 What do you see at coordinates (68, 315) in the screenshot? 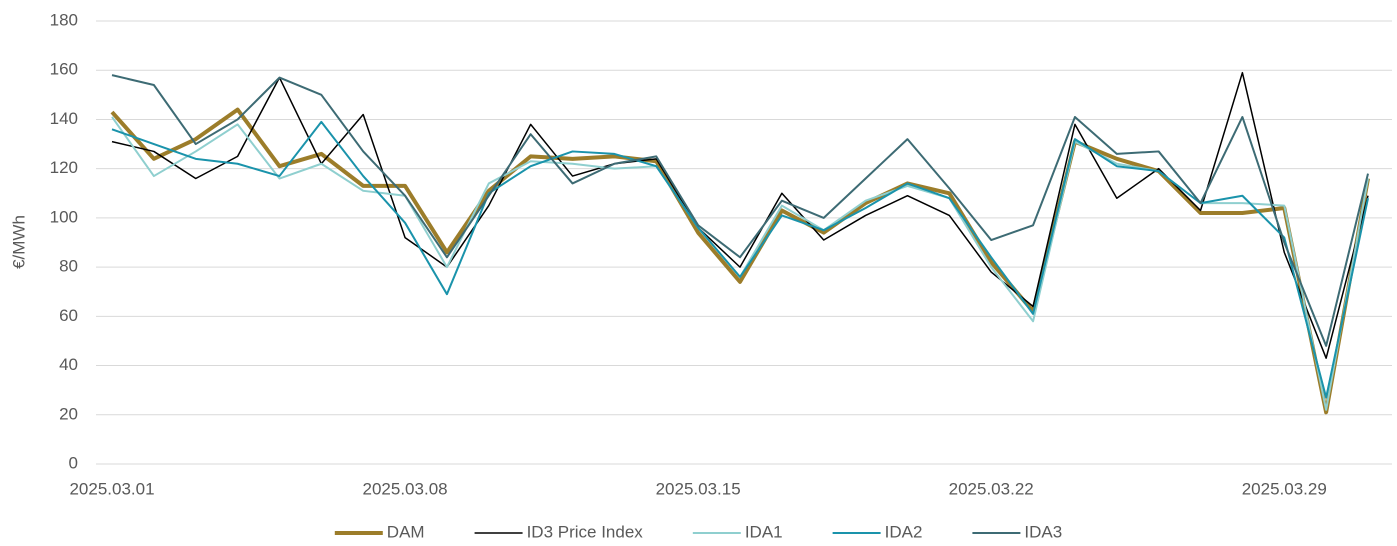
I see `y-tick-label: 60` at bounding box center [68, 315].